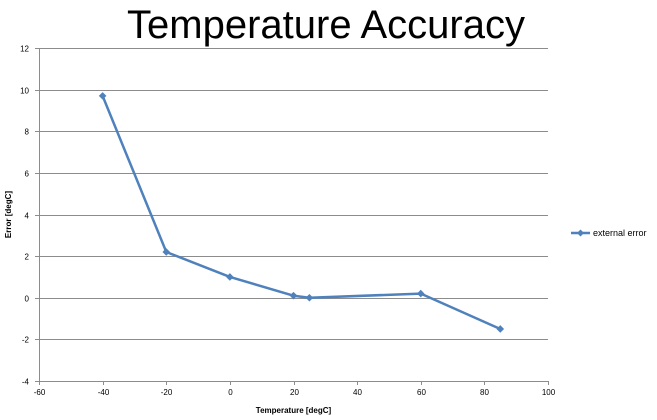 This screenshot has height=420, width=657. I want to click on x-tick-label: -60, so click(40, 392).